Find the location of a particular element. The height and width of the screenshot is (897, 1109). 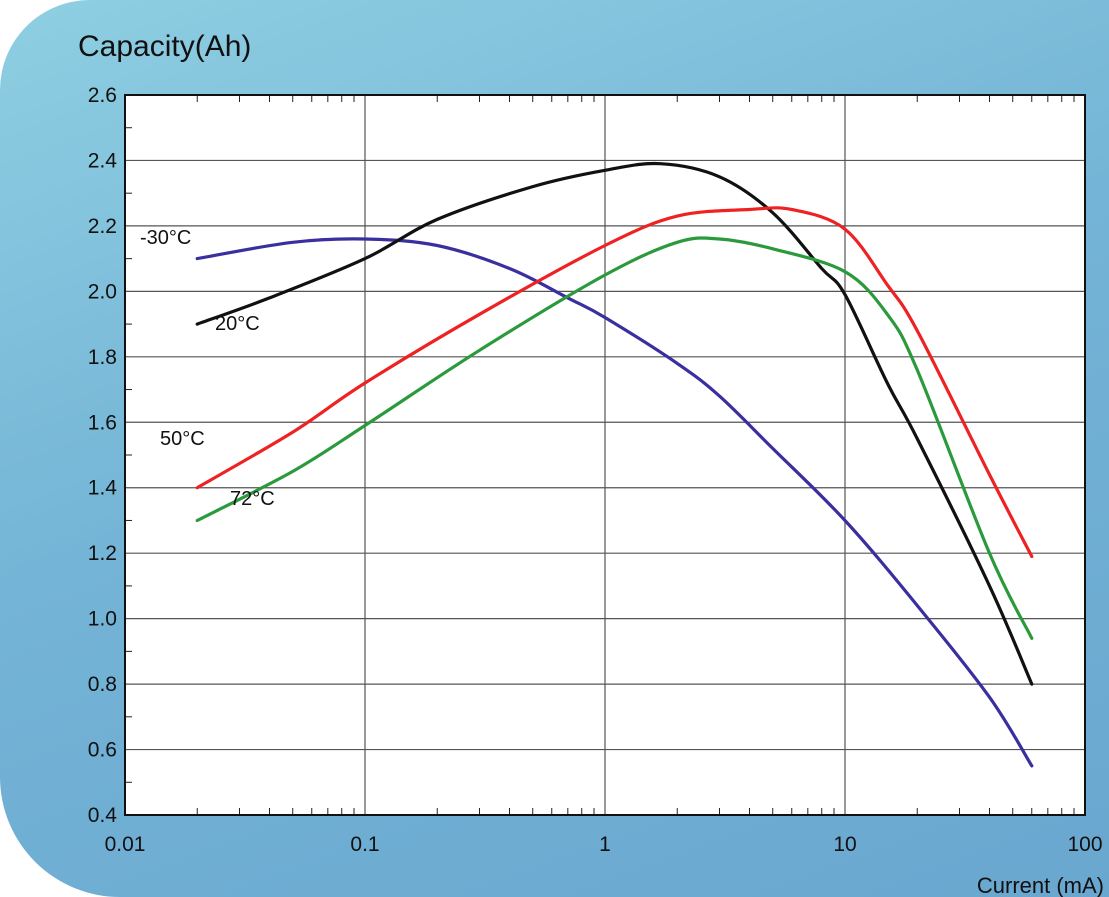

y-tick-label: 1.0 is located at coordinates (102, 619).